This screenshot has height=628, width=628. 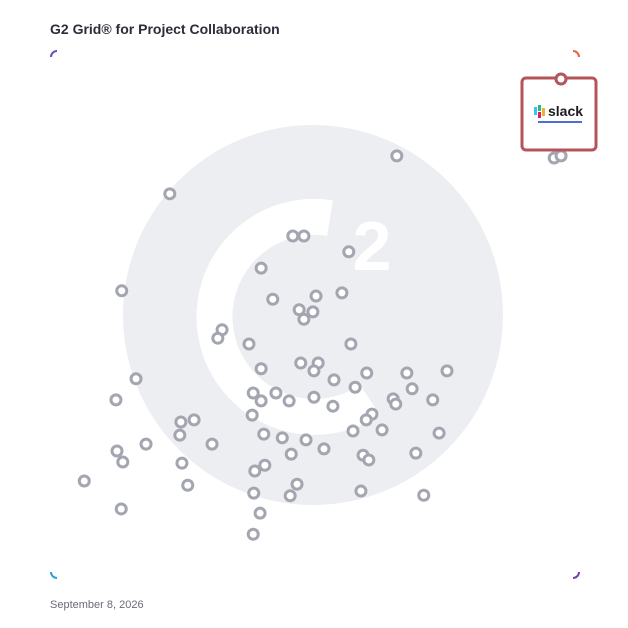 What do you see at coordinates (372, 246) in the screenshot?
I see `svg-text: 2` at bounding box center [372, 246].